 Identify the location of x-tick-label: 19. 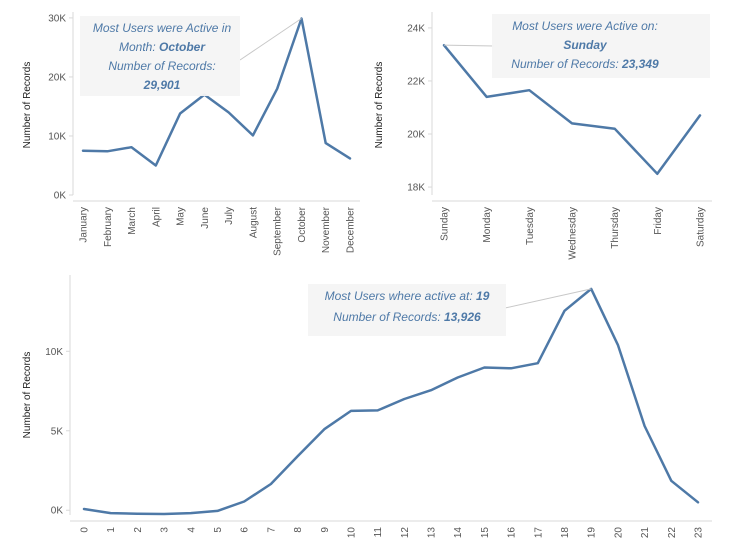
(592, 533).